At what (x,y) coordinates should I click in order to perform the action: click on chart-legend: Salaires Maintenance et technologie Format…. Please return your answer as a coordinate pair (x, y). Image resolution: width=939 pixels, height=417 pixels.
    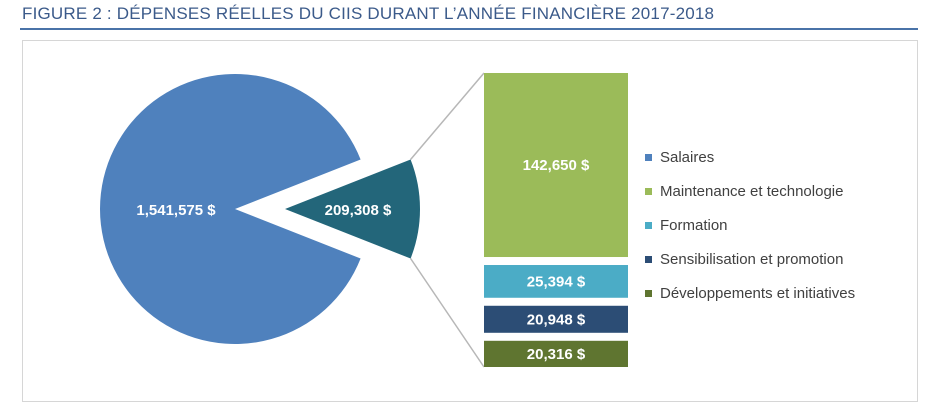
    Looking at the image, I should click on (750, 225).